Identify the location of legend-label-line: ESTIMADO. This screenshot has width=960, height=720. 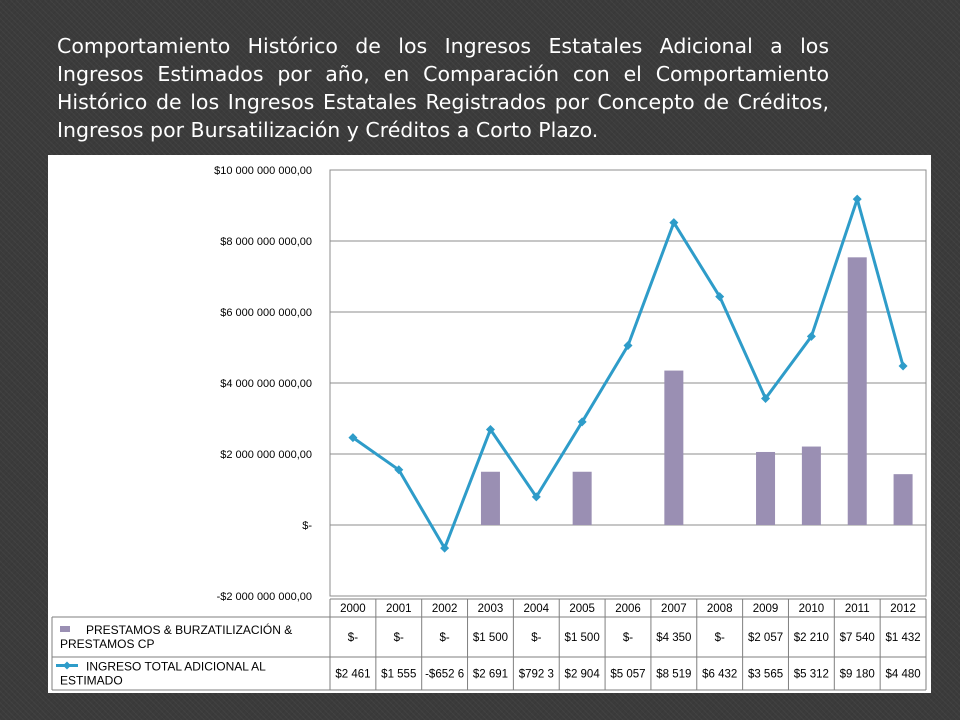
(91, 681).